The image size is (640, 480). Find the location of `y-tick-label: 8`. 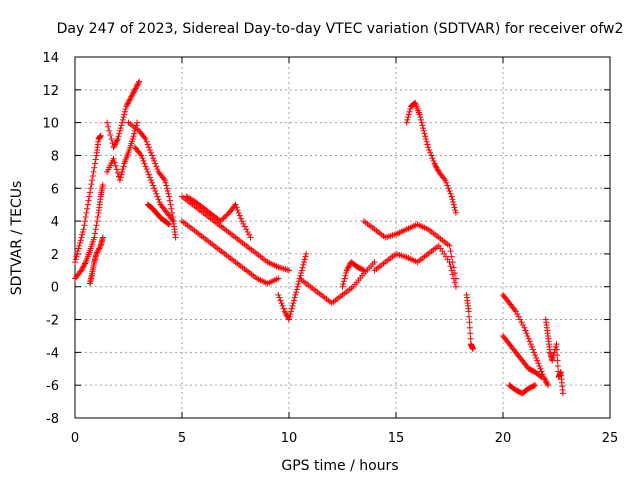

y-tick-label: 8 is located at coordinates (55, 156).